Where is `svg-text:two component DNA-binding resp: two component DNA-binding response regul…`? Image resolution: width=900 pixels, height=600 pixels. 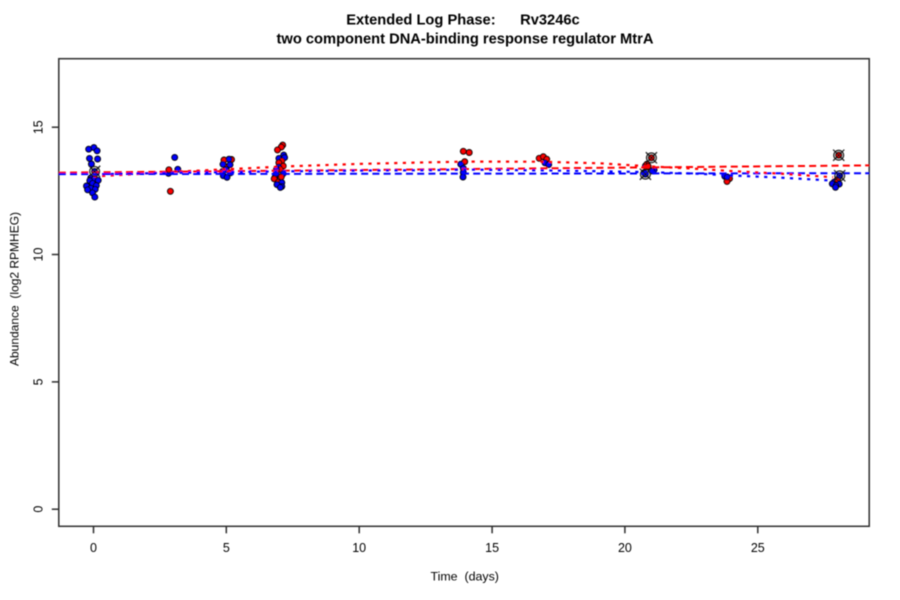 svg-text:two component DNA-binding resp: two component DNA-binding response regul… is located at coordinates (465, 39).